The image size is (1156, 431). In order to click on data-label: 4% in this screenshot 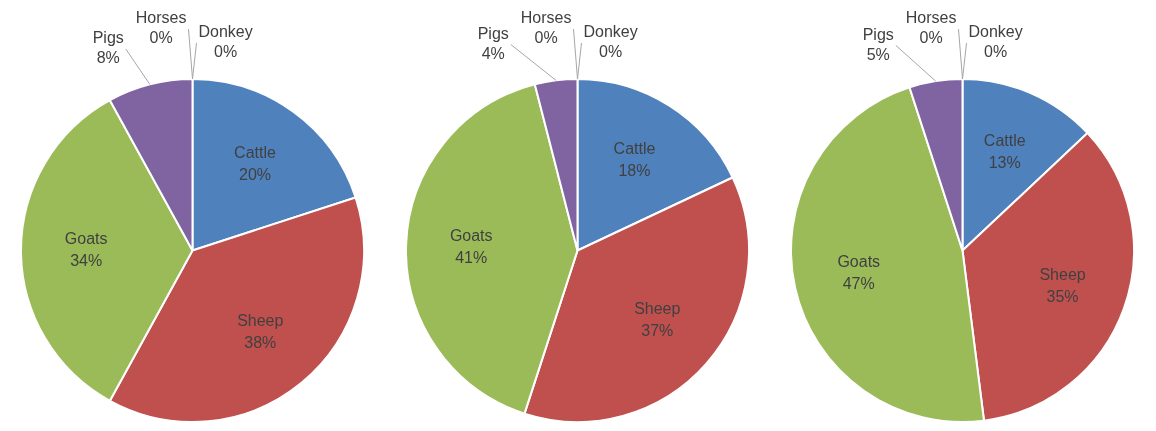, I will do `click(493, 53)`.